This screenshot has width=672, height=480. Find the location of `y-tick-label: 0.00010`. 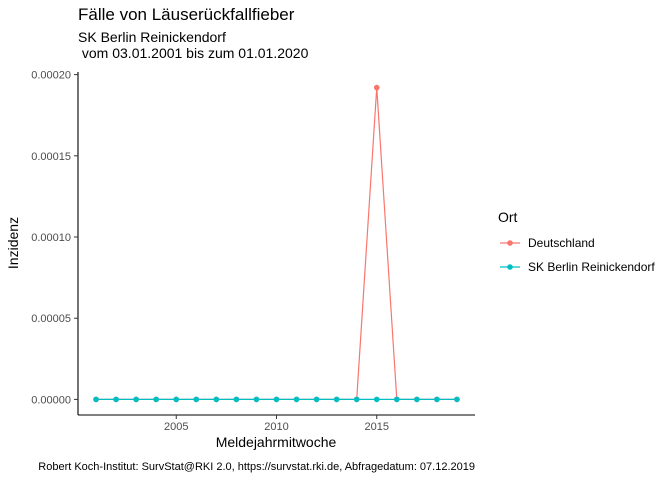

y-tick-label: 0.00010 is located at coordinates (51, 238).